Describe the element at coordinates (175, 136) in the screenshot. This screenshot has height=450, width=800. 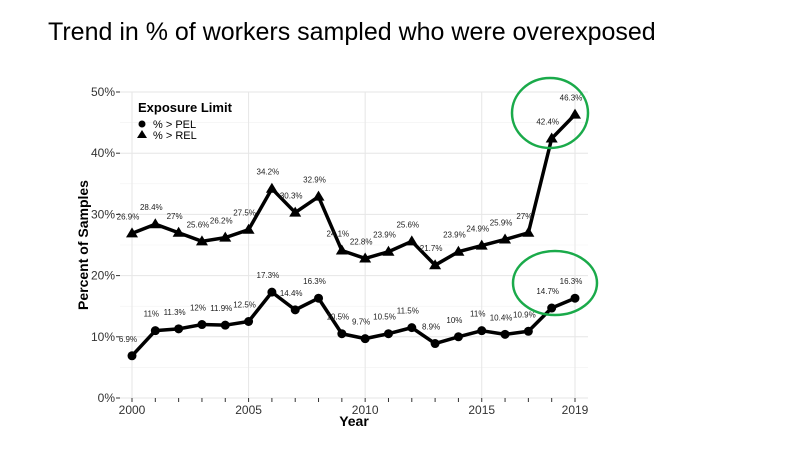
I see `legend-label-rel: % > REL` at that location.